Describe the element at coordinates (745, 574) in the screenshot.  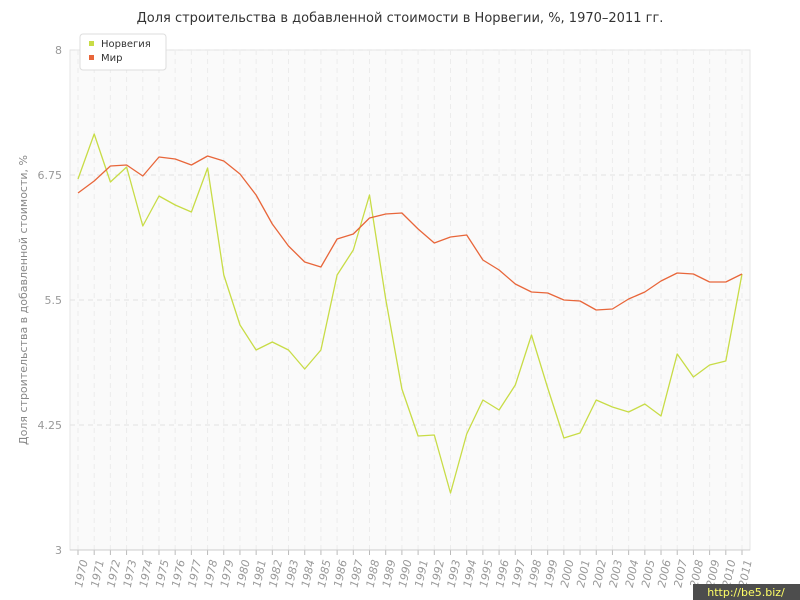
I see `x-tick-label: 2011` at that location.